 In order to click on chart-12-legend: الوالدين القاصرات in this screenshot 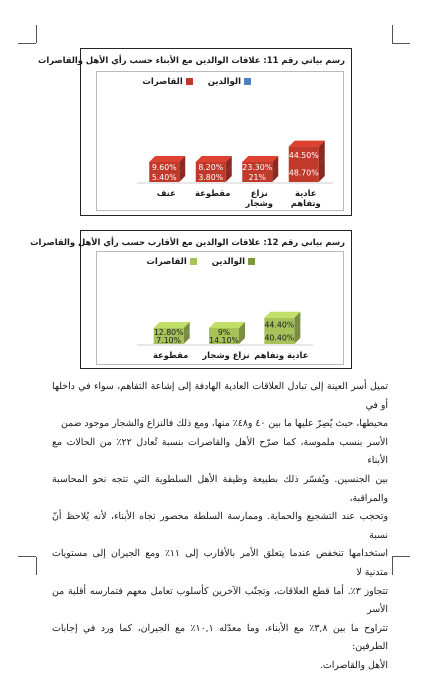, I will do `click(194, 262)`.